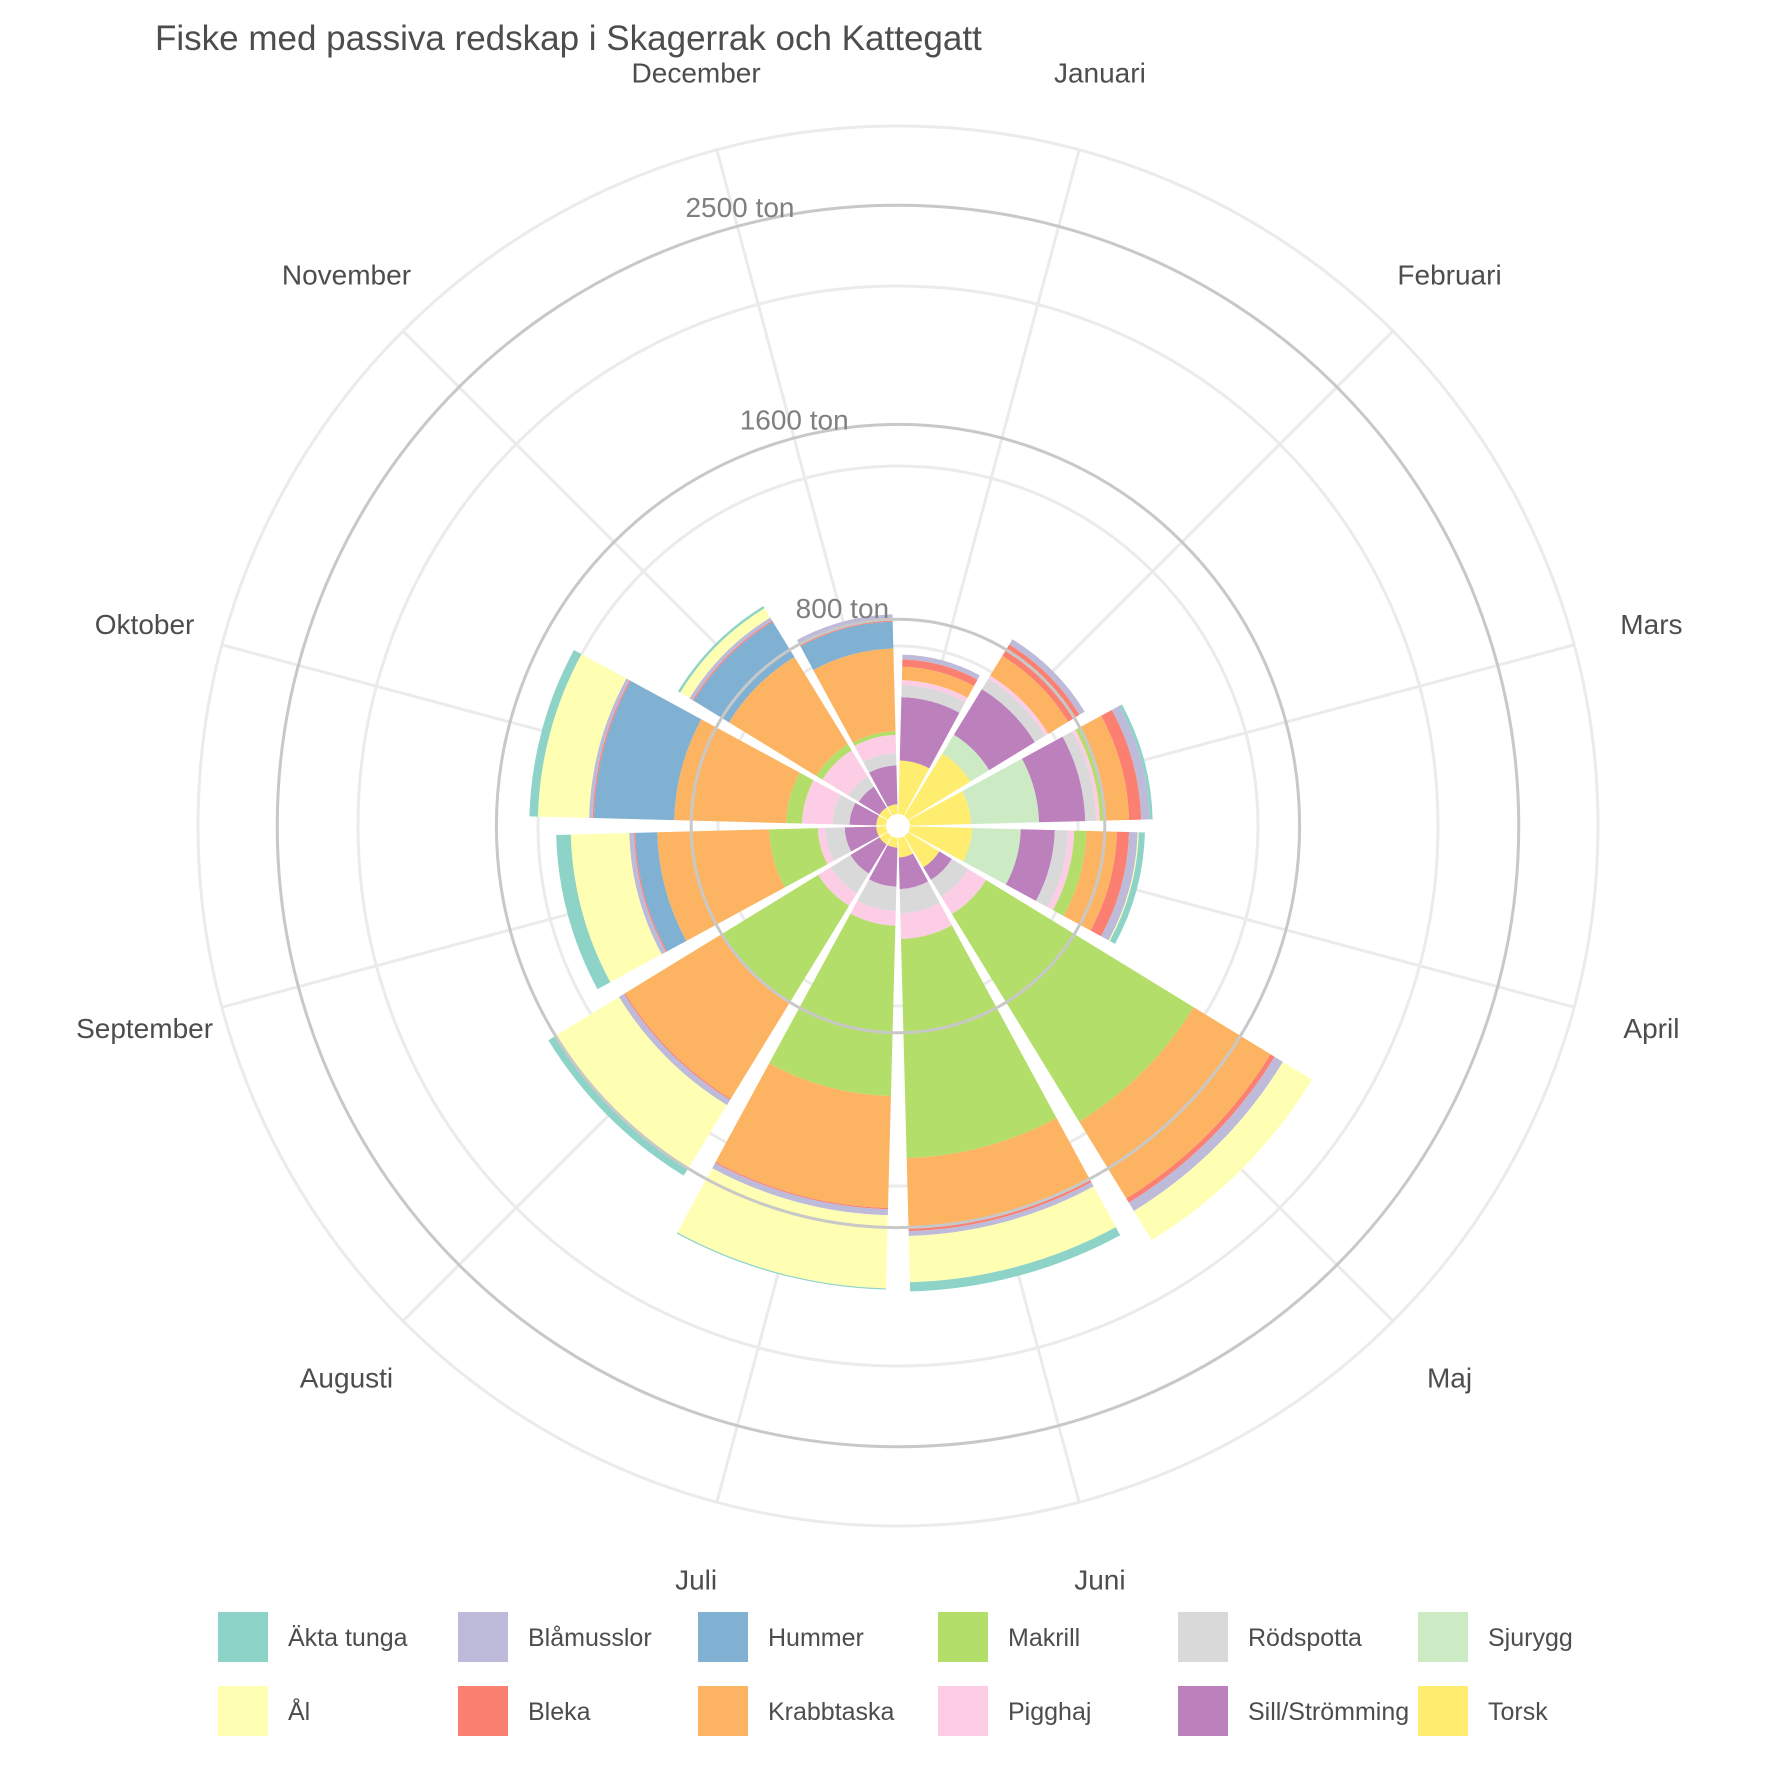 Image resolution: width=1771 pixels, height=1771 pixels. Describe the element at coordinates (1293, 1711) in the screenshot. I see `legend-item: Sill/Strömming` at that location.